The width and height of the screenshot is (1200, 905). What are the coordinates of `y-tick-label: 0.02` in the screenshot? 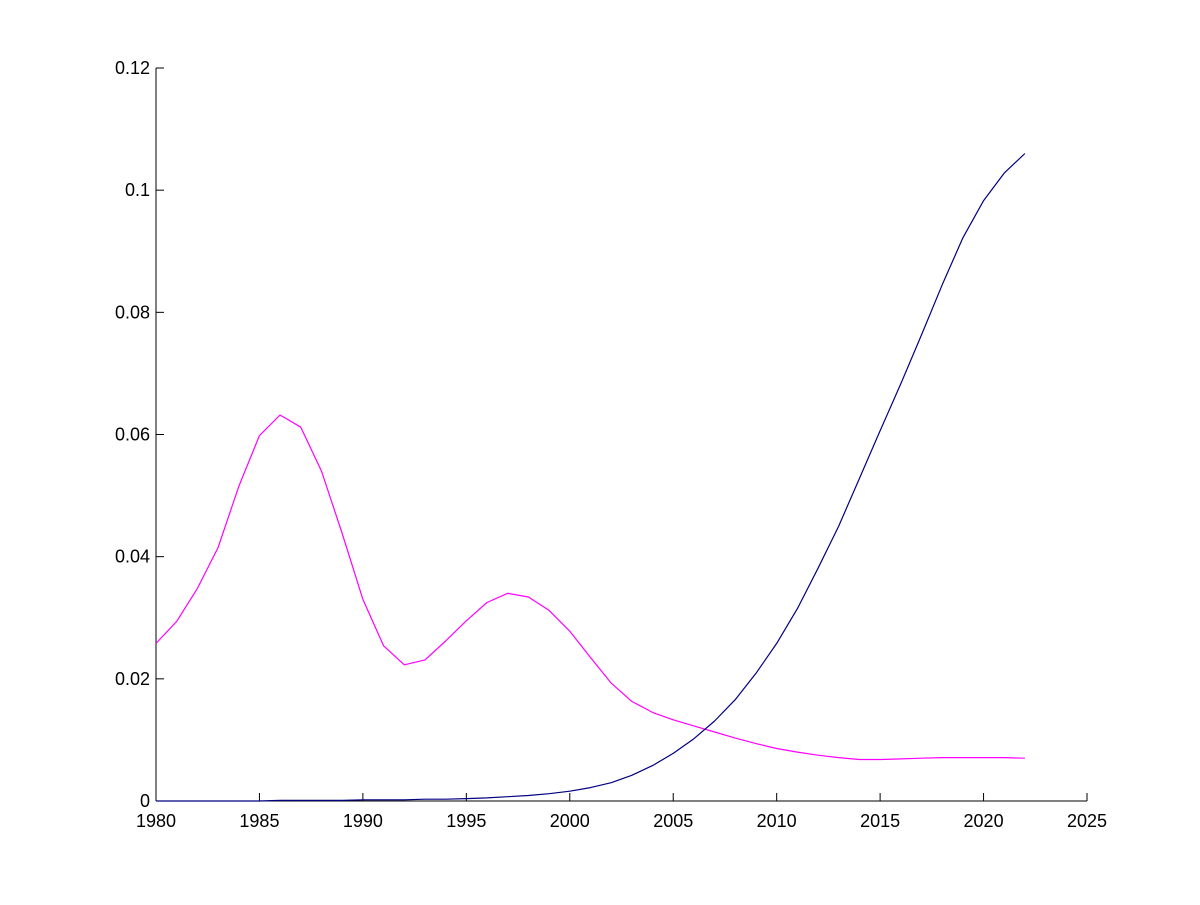 It's located at (132, 679).